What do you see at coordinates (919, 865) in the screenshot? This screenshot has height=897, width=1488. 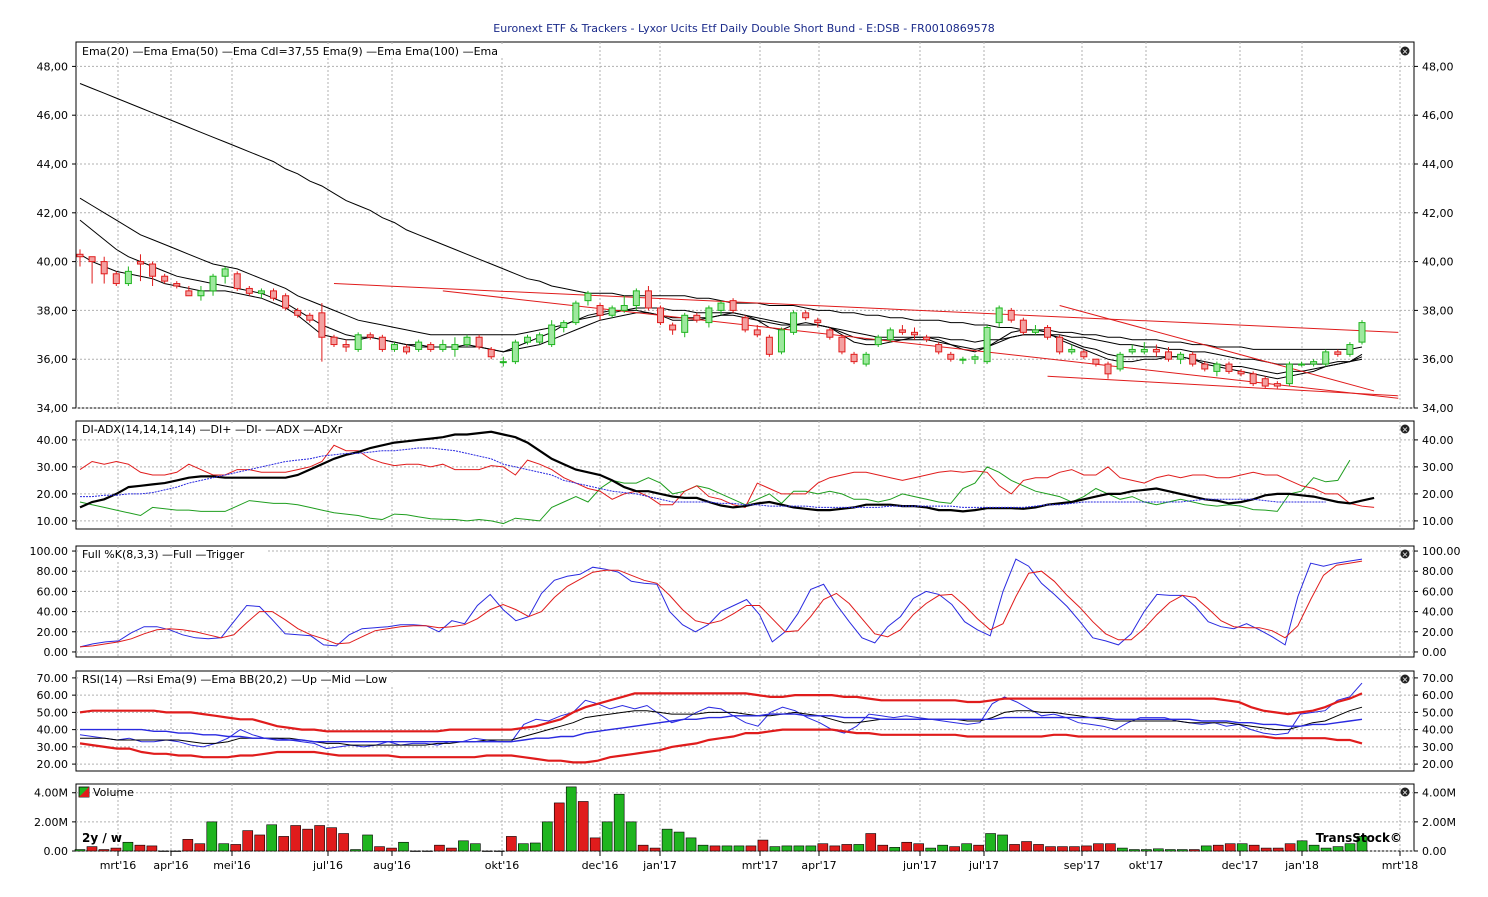 I see `x-tick-label: jun'17` at bounding box center [919, 865].